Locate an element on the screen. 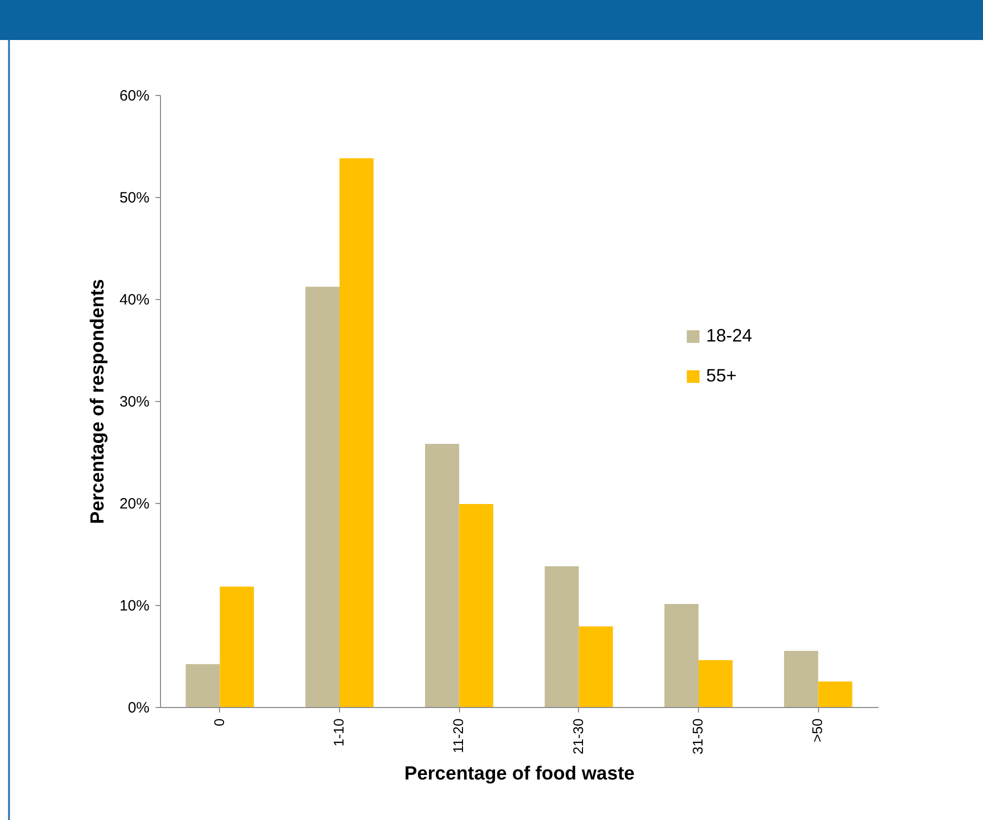 This screenshot has height=820, width=983. y-tick-label: 60% is located at coordinates (134, 96).